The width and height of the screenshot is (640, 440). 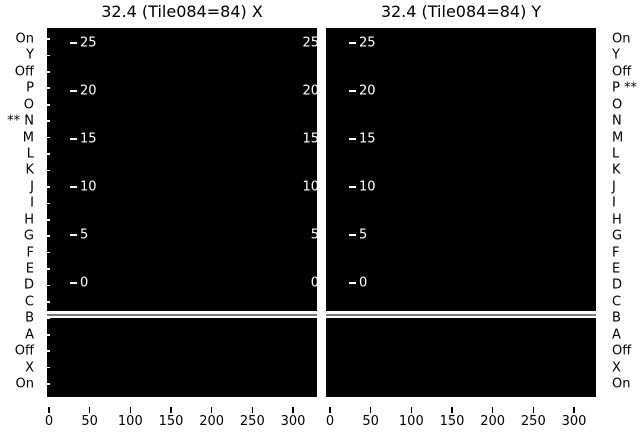 I want to click on row-label-left: Off, so click(x=24, y=351).